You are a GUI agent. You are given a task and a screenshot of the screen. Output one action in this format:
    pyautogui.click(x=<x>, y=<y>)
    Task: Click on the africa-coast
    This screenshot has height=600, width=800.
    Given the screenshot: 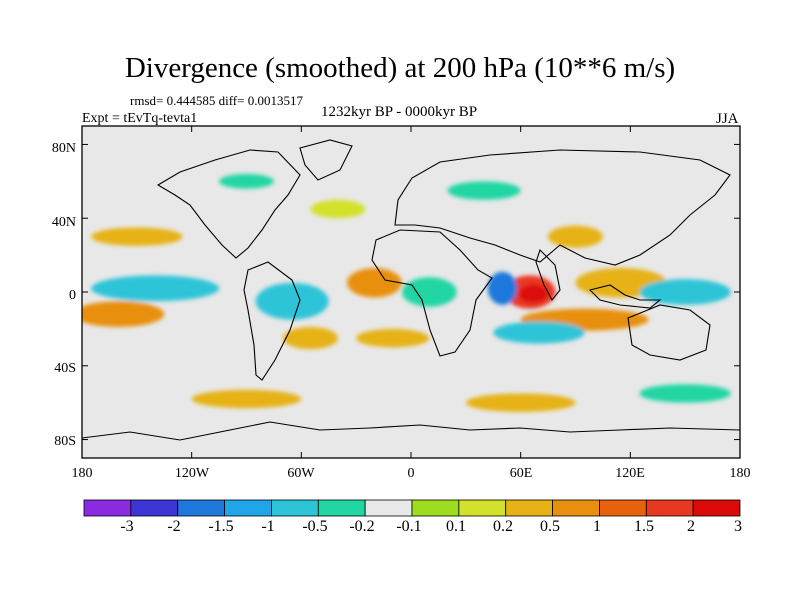 What is the action you would take?
    pyautogui.click(x=432, y=293)
    